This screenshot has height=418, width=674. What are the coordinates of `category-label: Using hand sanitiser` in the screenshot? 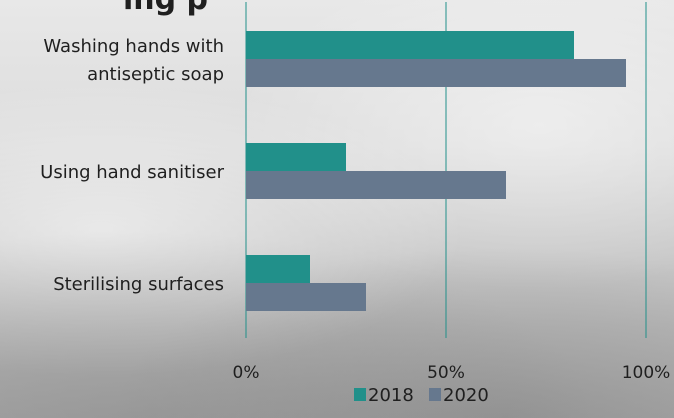 It's located at (132, 172).